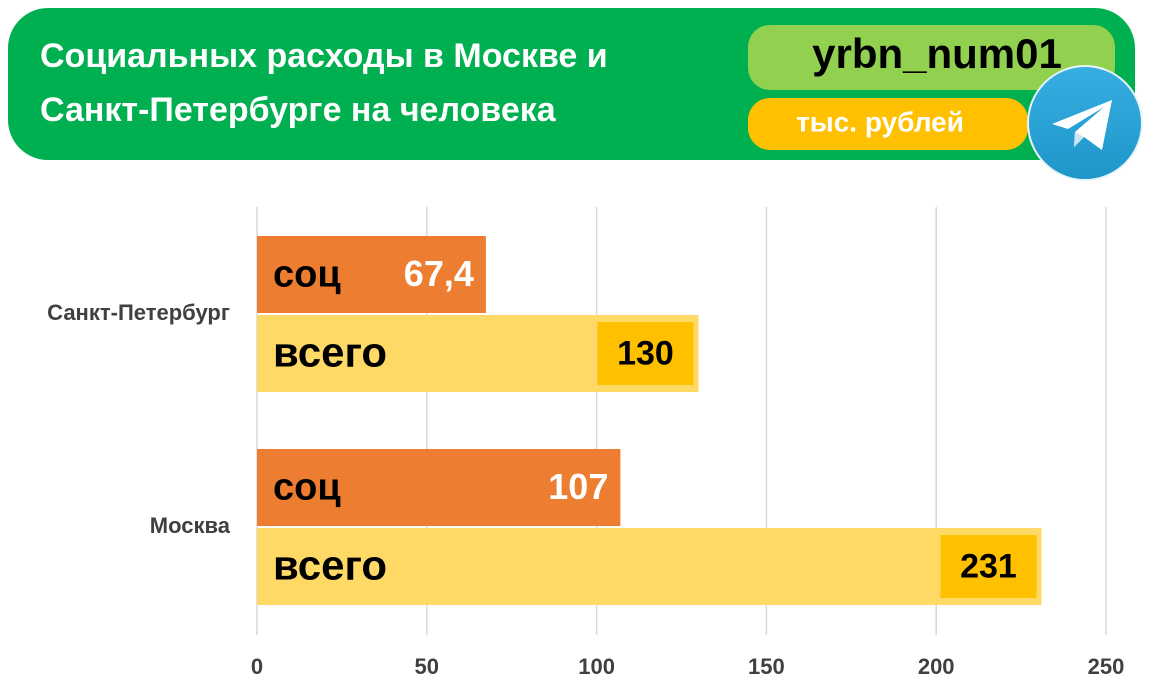 The height and width of the screenshot is (689, 1158). What do you see at coordinates (880, 121) in the screenshot?
I see `unit-label: тыс. рублей` at bounding box center [880, 121].